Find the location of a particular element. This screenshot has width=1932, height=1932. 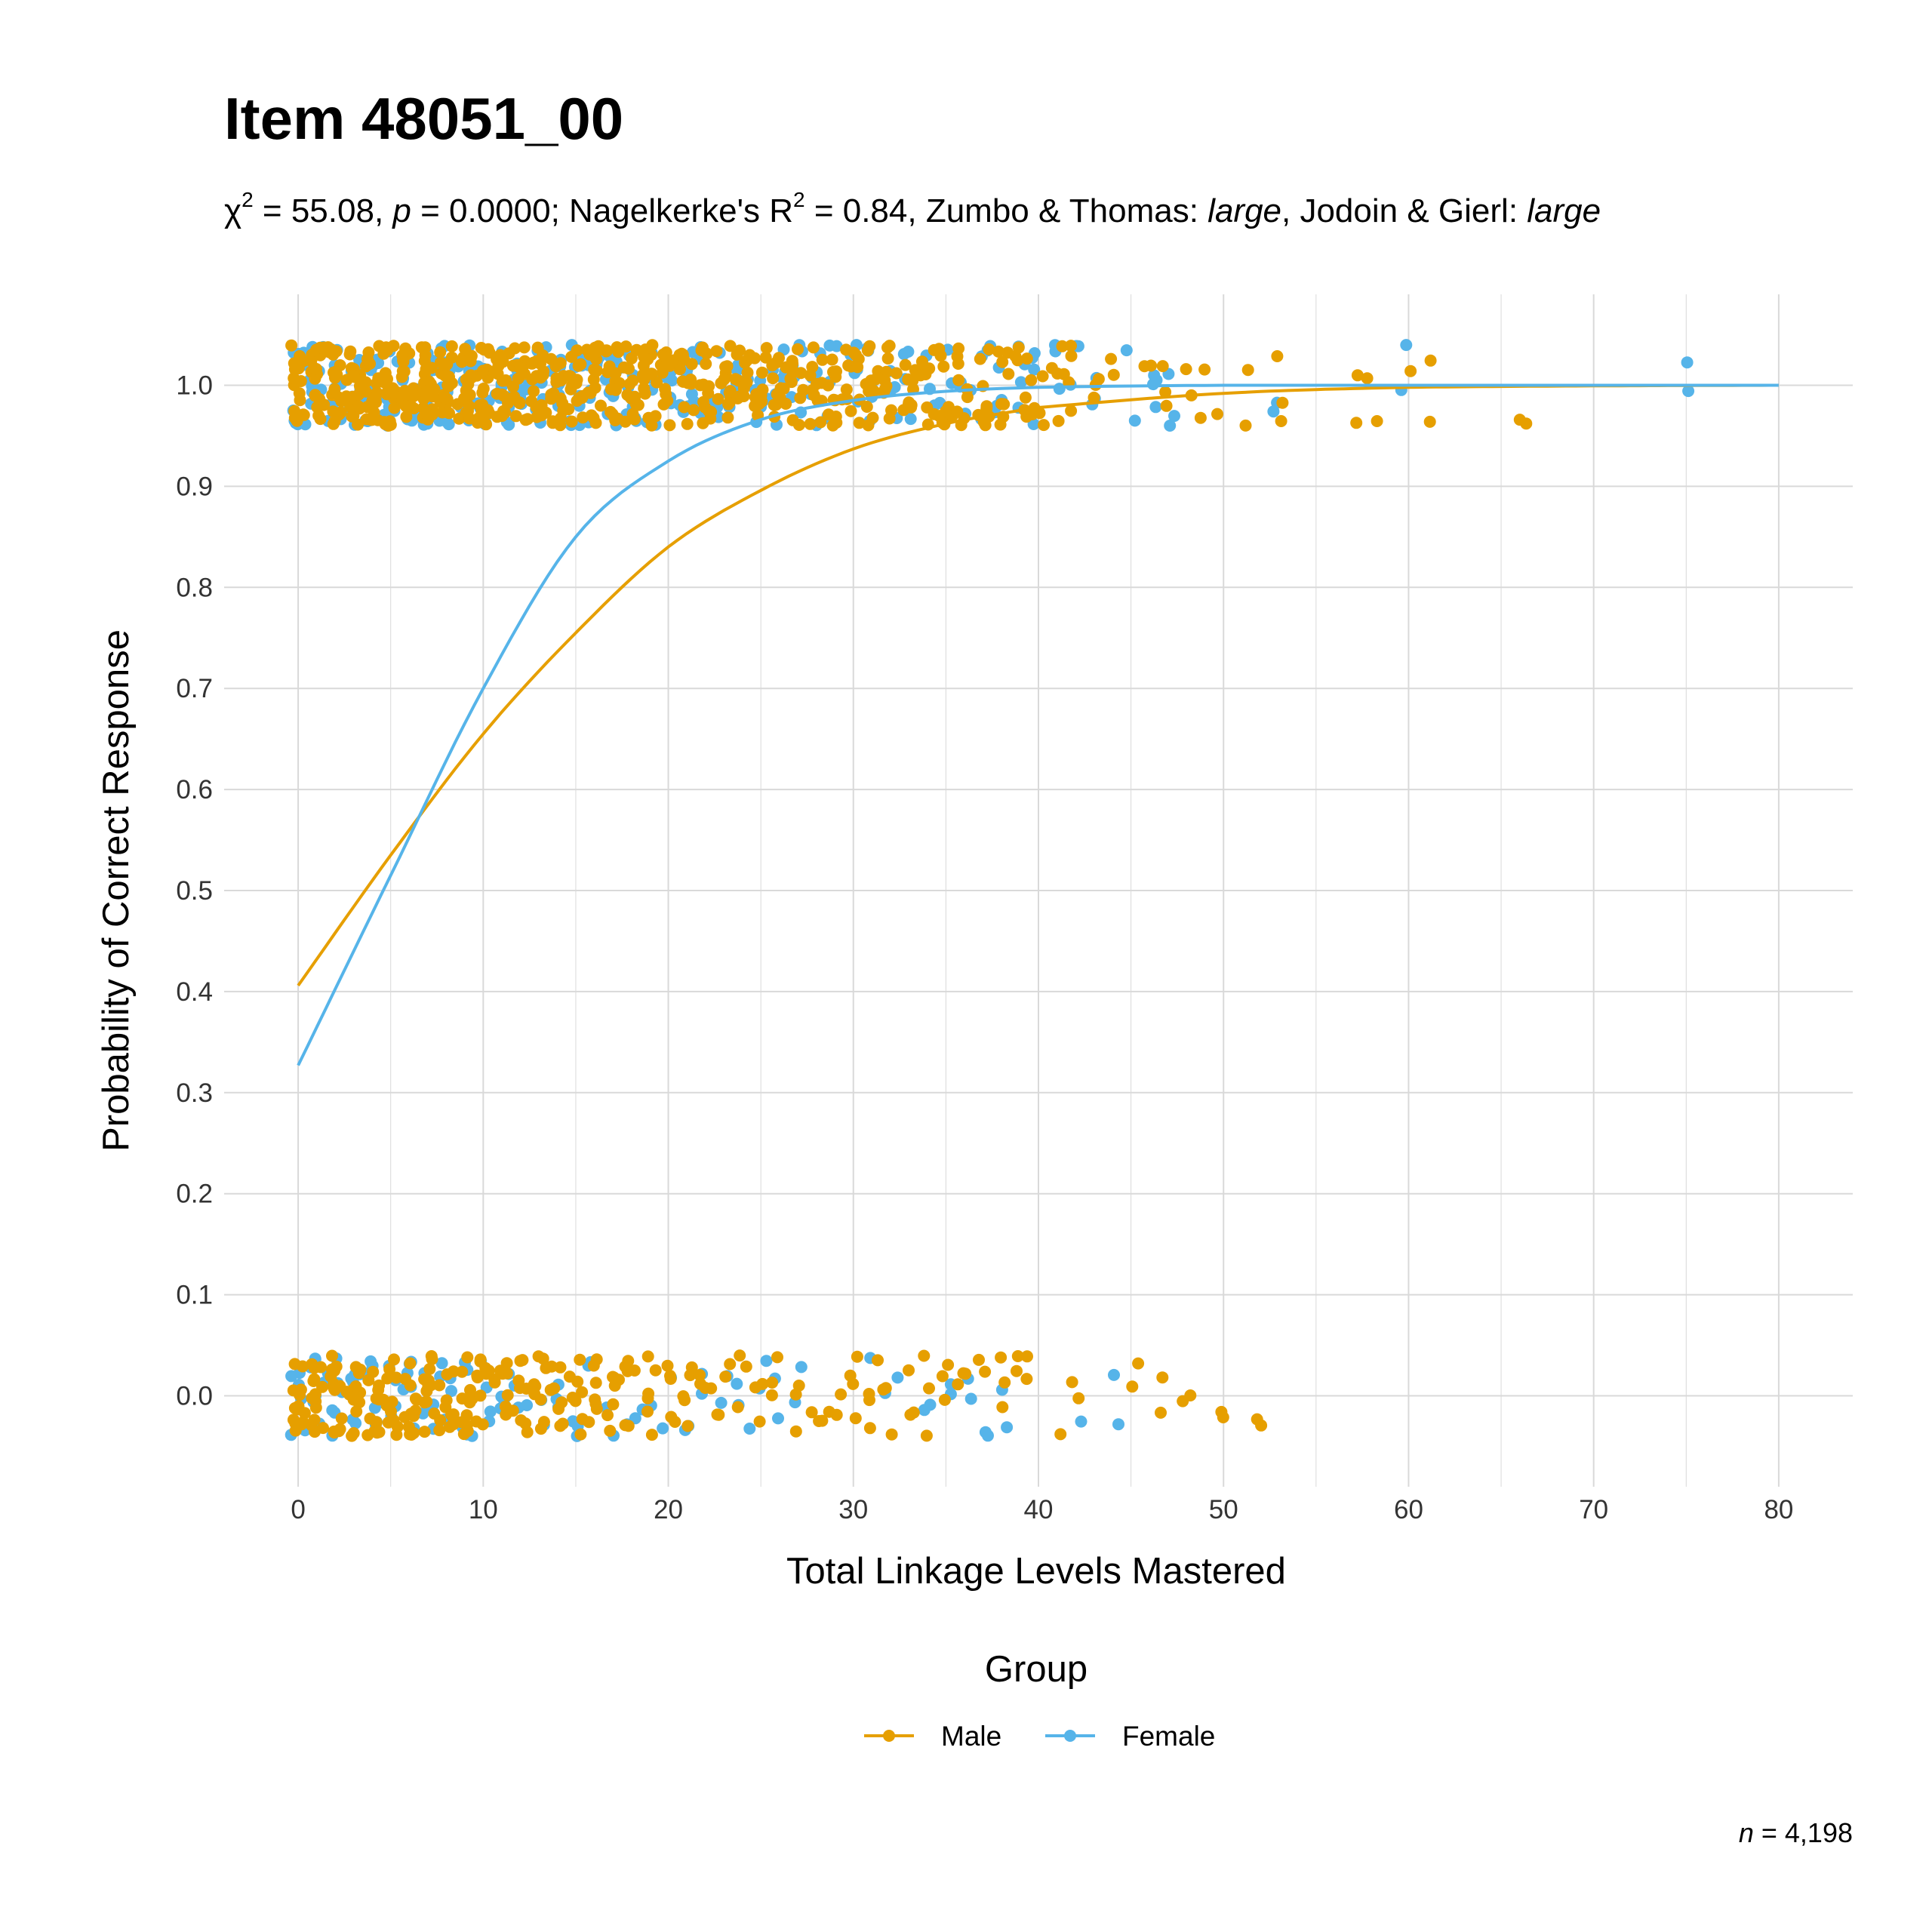

chi-value: = 55.08, is located at coordinates (323, 210).